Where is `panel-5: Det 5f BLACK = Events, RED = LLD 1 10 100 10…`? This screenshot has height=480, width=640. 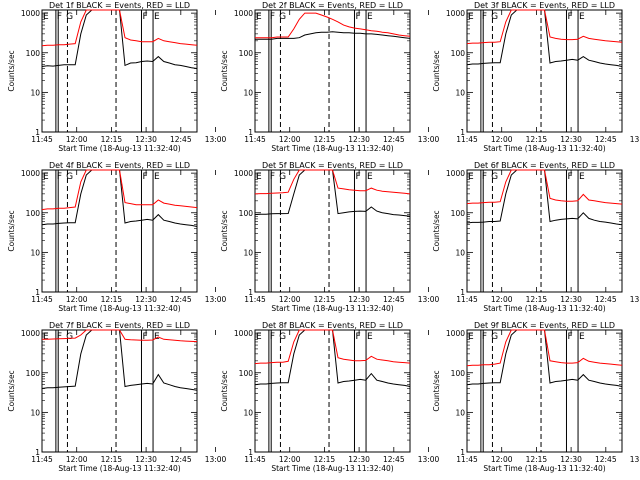 panel-5: Det 5f BLACK = Events, RED = LLD 1 10 100 10… is located at coordinates (330, 237).